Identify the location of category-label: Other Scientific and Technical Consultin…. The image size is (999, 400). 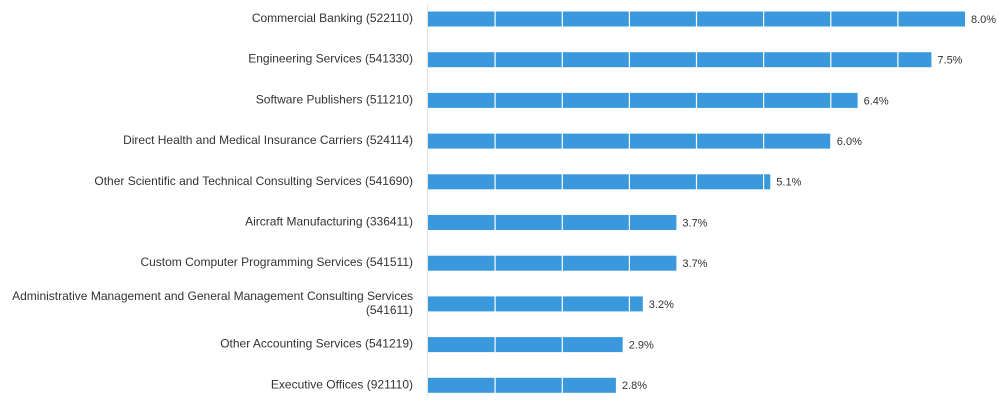
(253, 181).